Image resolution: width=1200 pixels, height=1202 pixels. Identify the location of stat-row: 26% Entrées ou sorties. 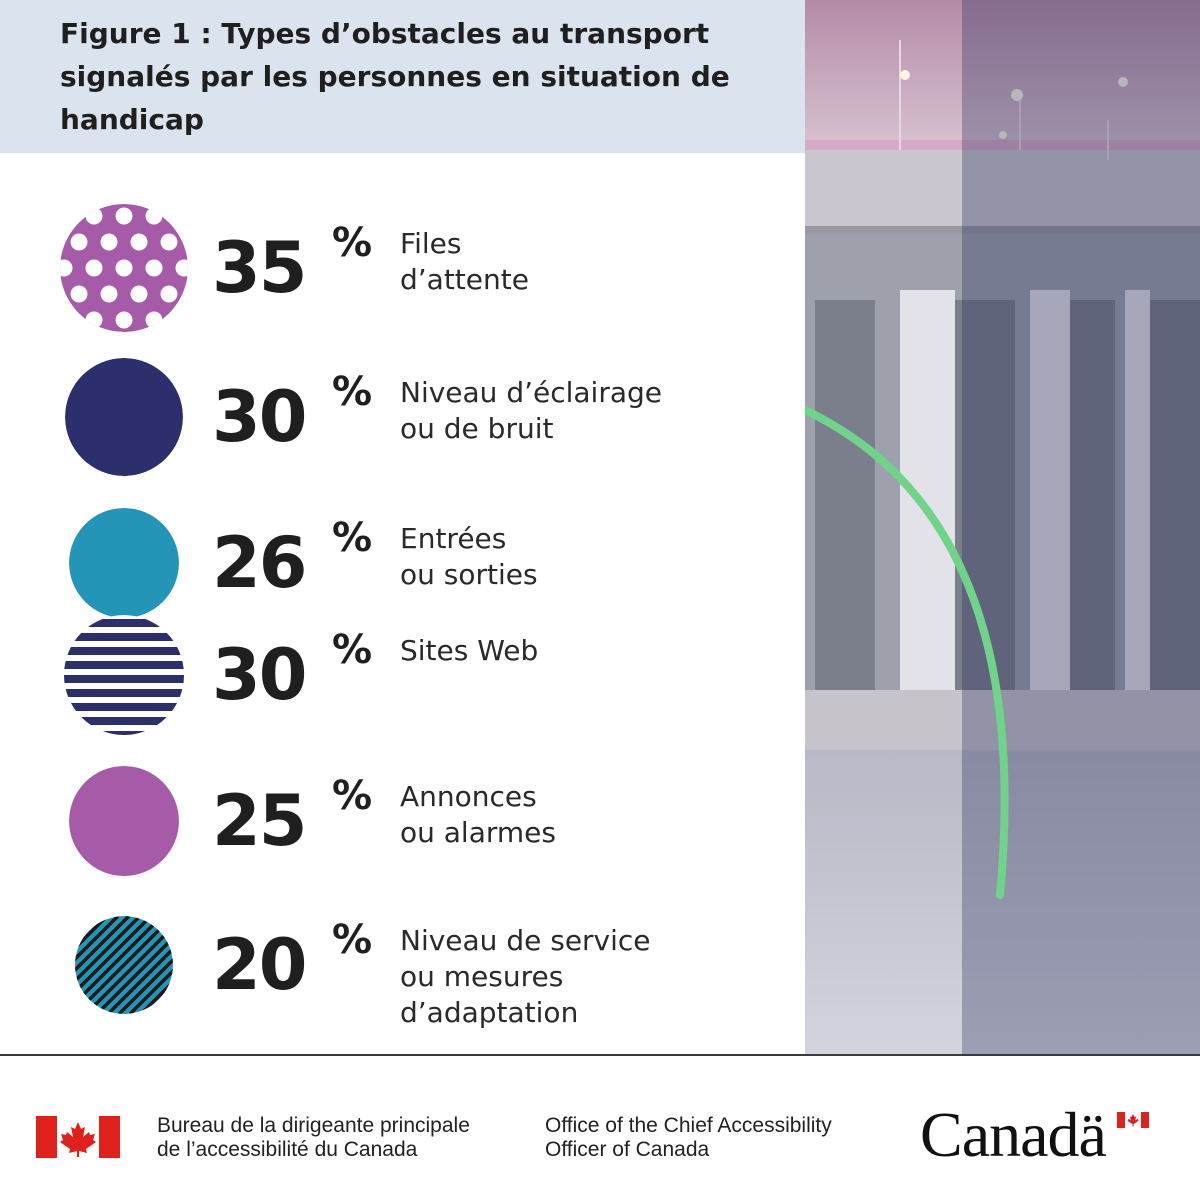
(402, 544).